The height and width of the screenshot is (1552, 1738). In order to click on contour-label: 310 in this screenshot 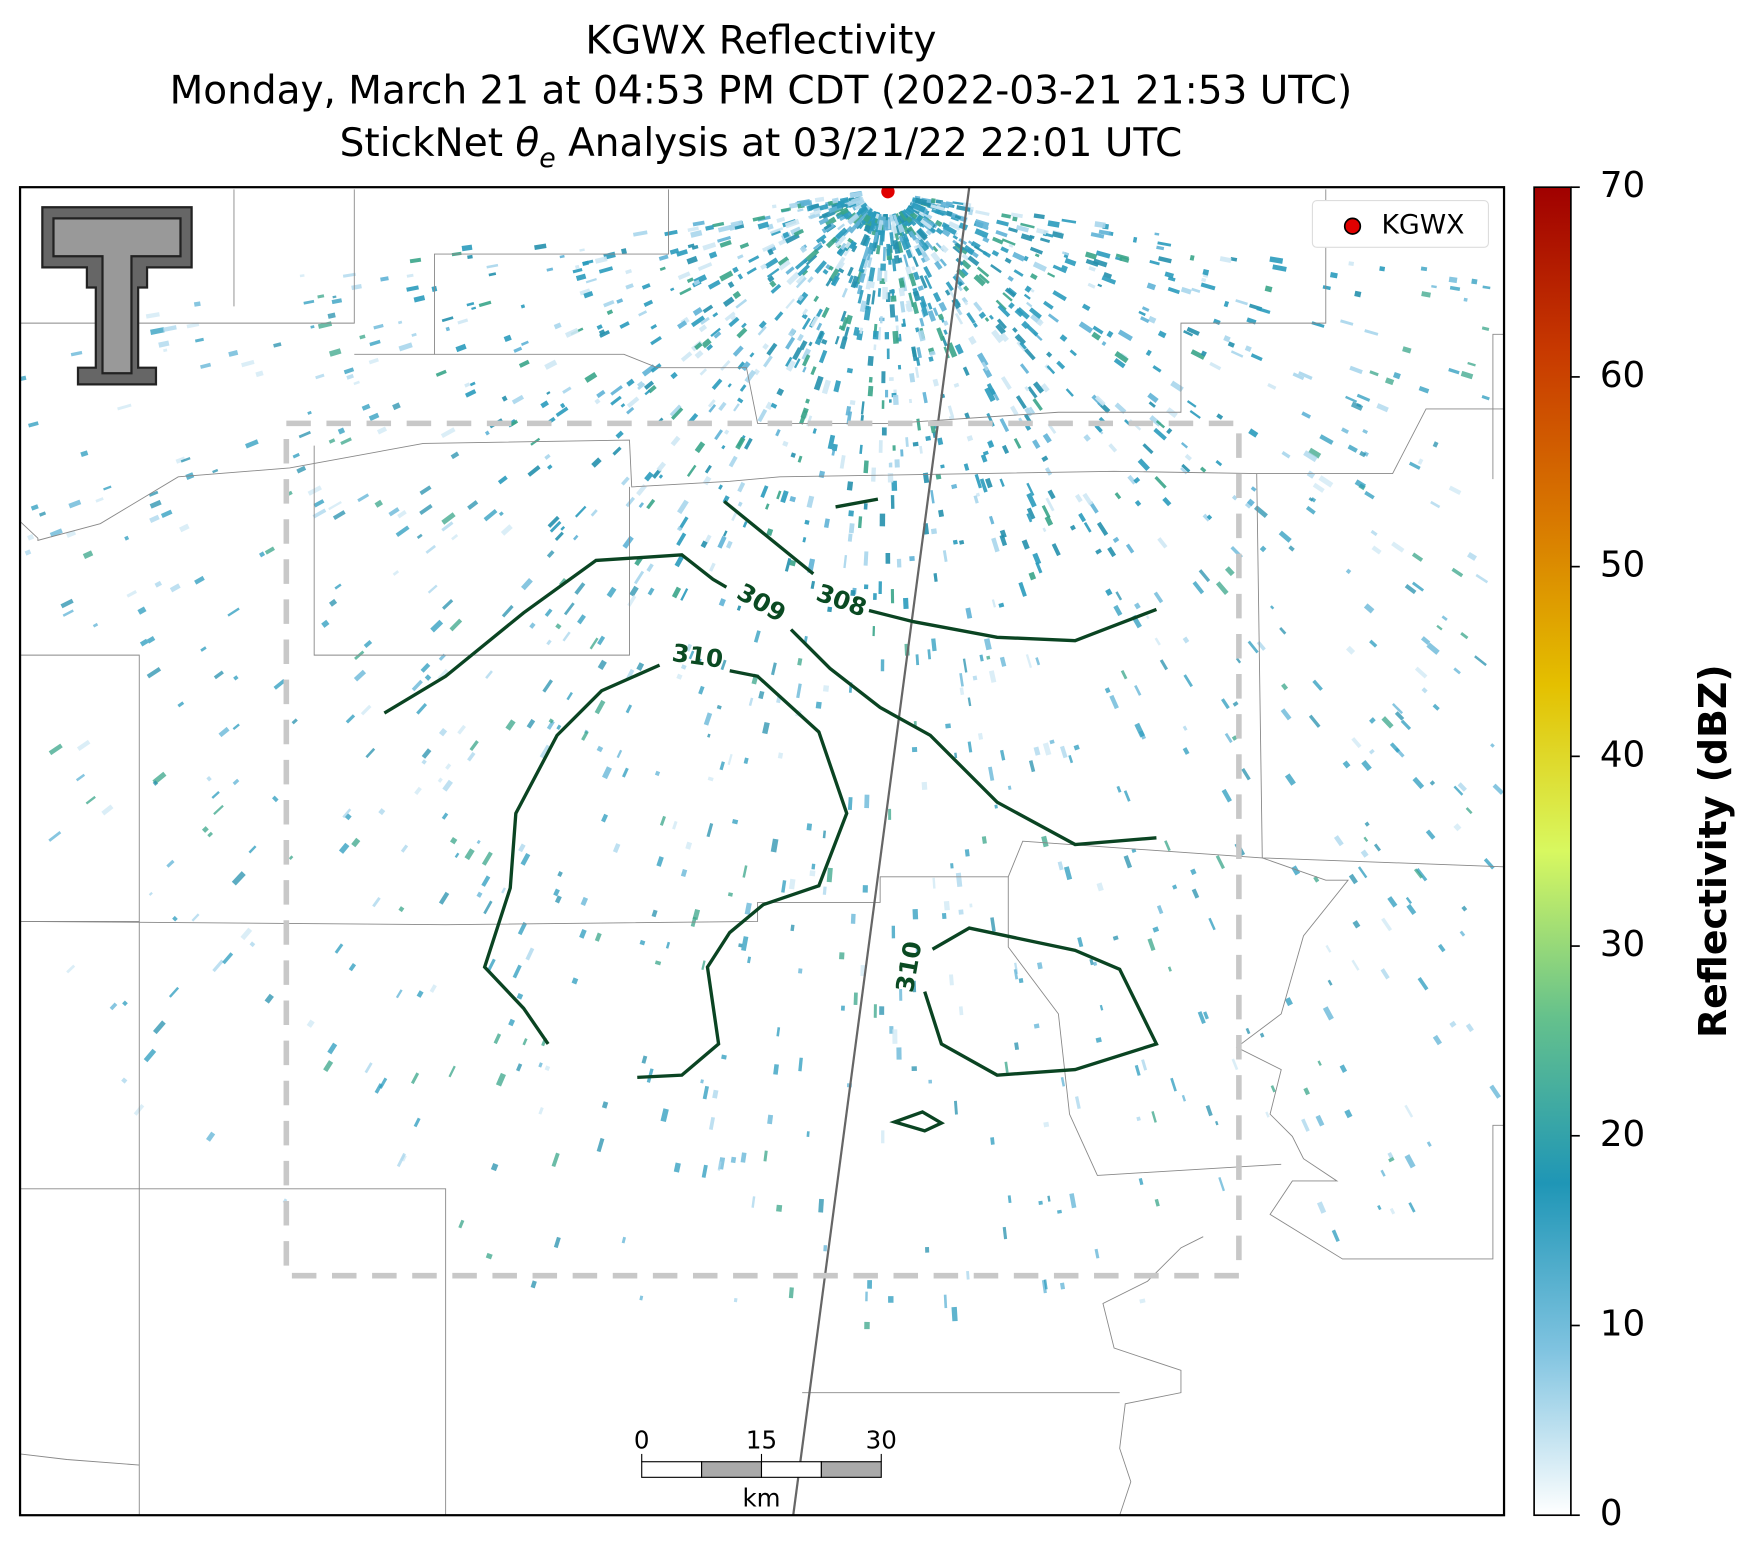, I will do `click(908, 966)`.